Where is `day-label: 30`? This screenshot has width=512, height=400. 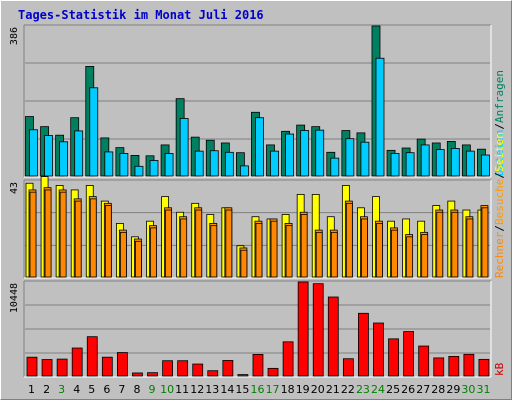 day-label: 30 is located at coordinates (468, 389).